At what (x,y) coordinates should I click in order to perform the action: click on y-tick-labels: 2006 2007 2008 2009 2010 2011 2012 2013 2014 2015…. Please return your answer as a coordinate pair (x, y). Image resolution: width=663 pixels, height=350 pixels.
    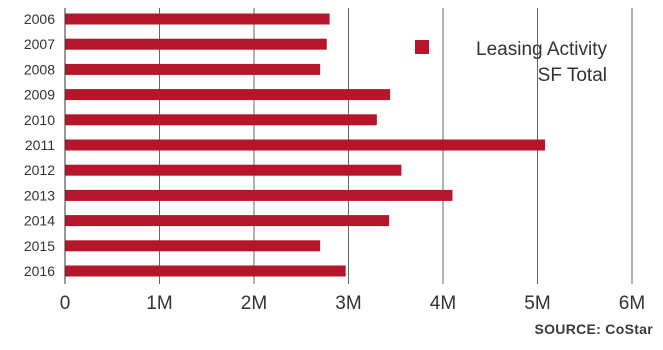
    Looking at the image, I should click on (39, 145).